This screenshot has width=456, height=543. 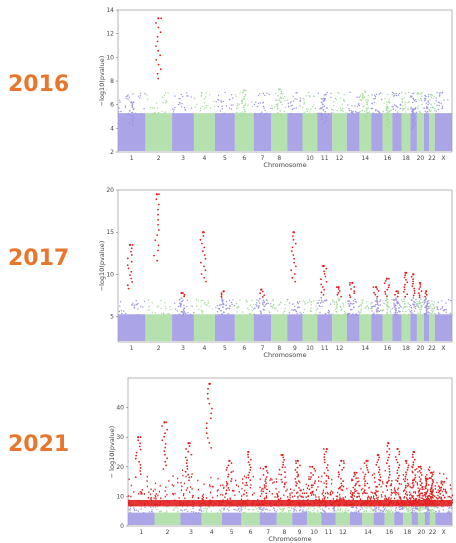 What do you see at coordinates (159, 158) in the screenshot?
I see `x-tick-label: 2` at bounding box center [159, 158].